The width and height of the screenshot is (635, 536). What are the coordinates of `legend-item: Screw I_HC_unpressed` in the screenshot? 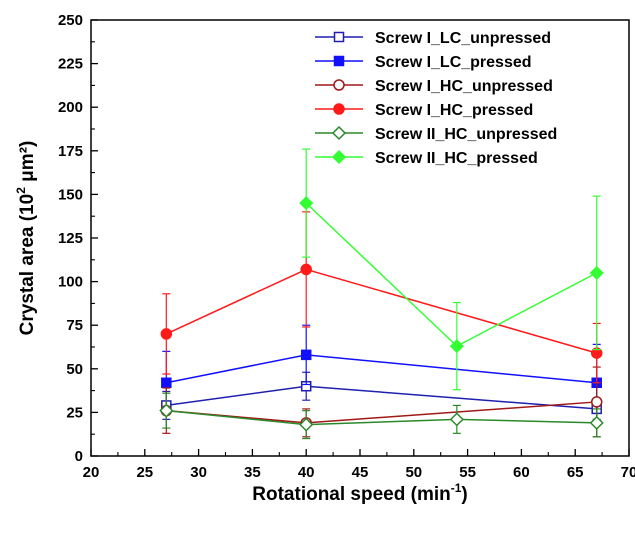 It's located at (434, 86).